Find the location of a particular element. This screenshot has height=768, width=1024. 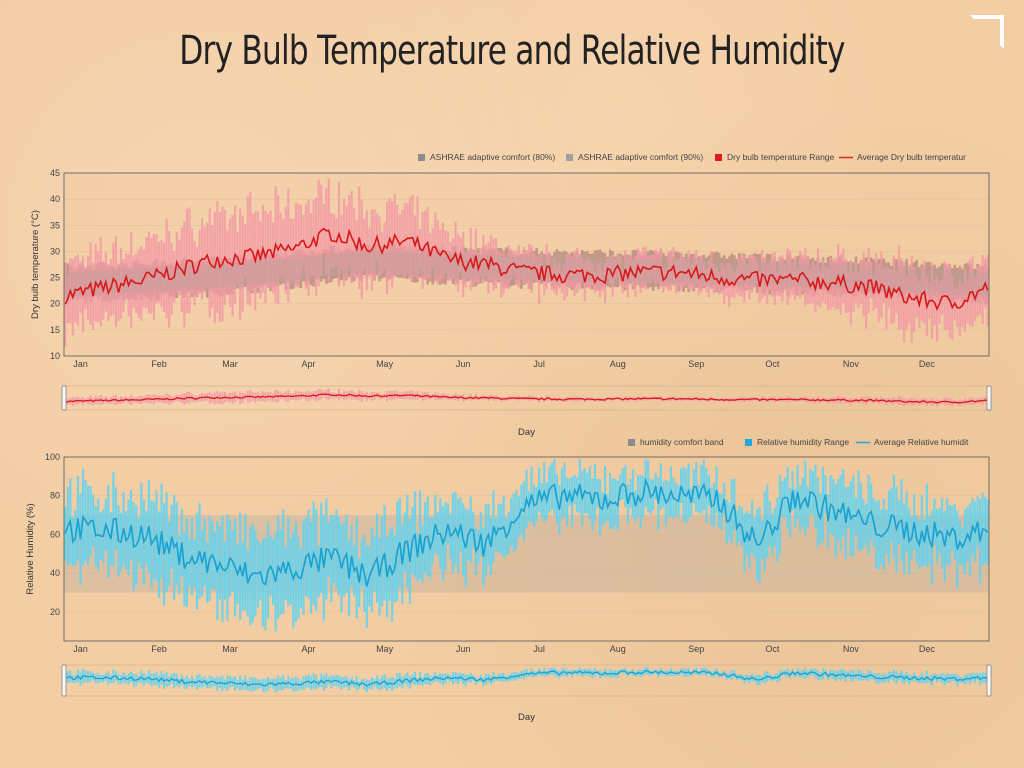

average-line is located at coordinates (526, 269).